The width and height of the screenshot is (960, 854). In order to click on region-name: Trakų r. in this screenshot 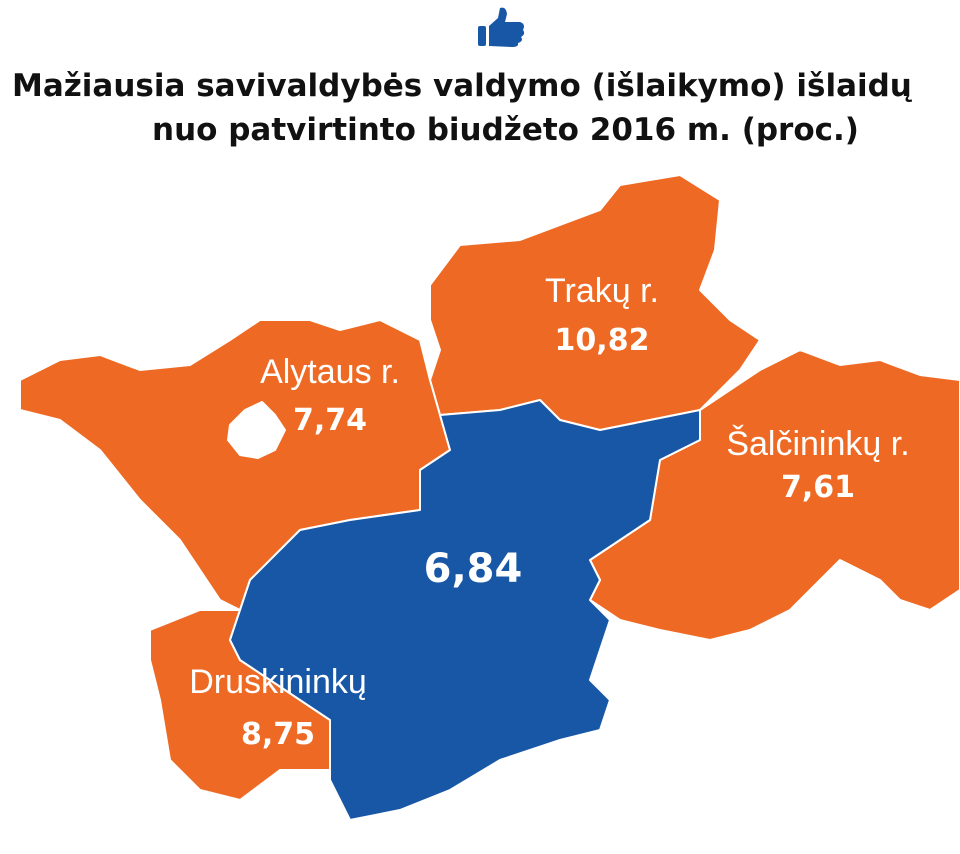, I will do `click(602, 291)`.